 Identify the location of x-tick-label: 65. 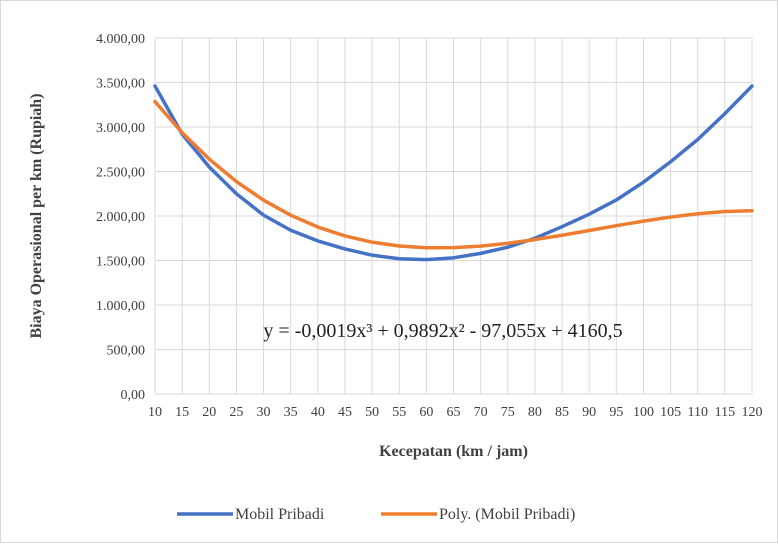
(454, 412).